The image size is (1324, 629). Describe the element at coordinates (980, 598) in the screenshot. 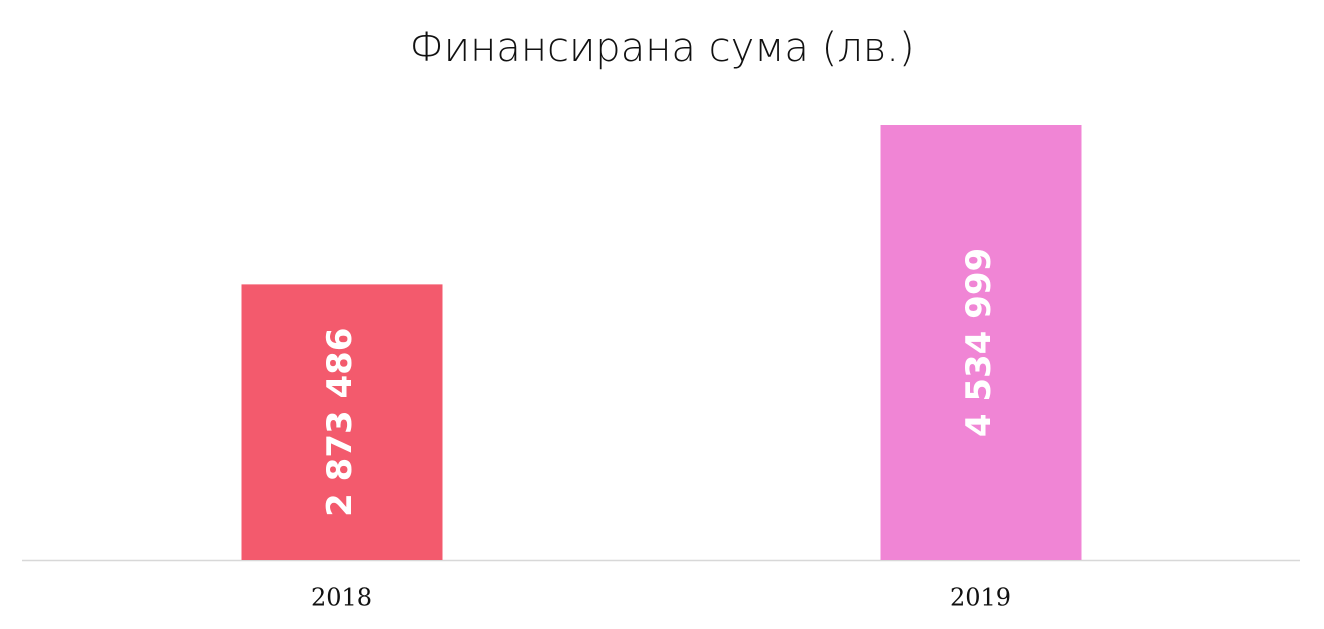

I see `x-tick-label: 2019` at that location.